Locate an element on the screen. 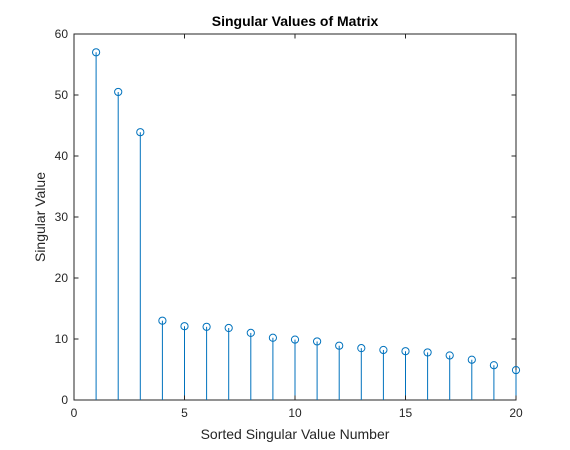 The image size is (570, 450). chart-title: Singular Values of Matrix is located at coordinates (295, 21).